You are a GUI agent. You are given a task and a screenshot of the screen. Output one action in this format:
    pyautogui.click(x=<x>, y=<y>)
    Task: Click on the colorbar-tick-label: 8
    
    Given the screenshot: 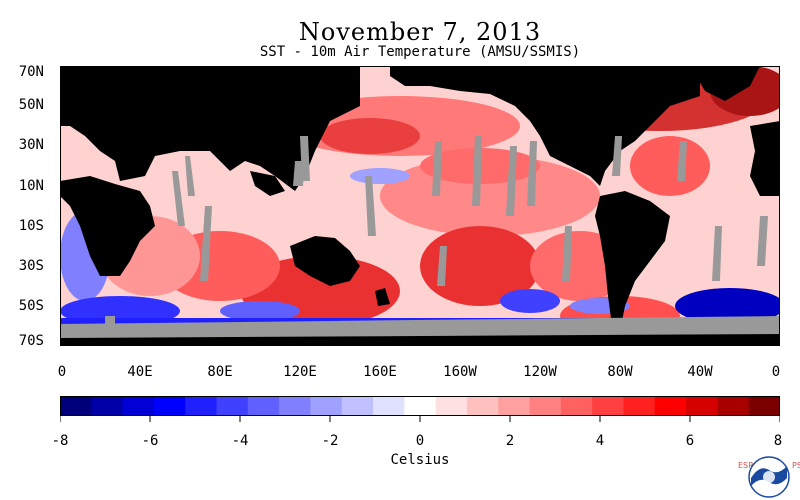 What is the action you would take?
    pyautogui.click(x=778, y=441)
    